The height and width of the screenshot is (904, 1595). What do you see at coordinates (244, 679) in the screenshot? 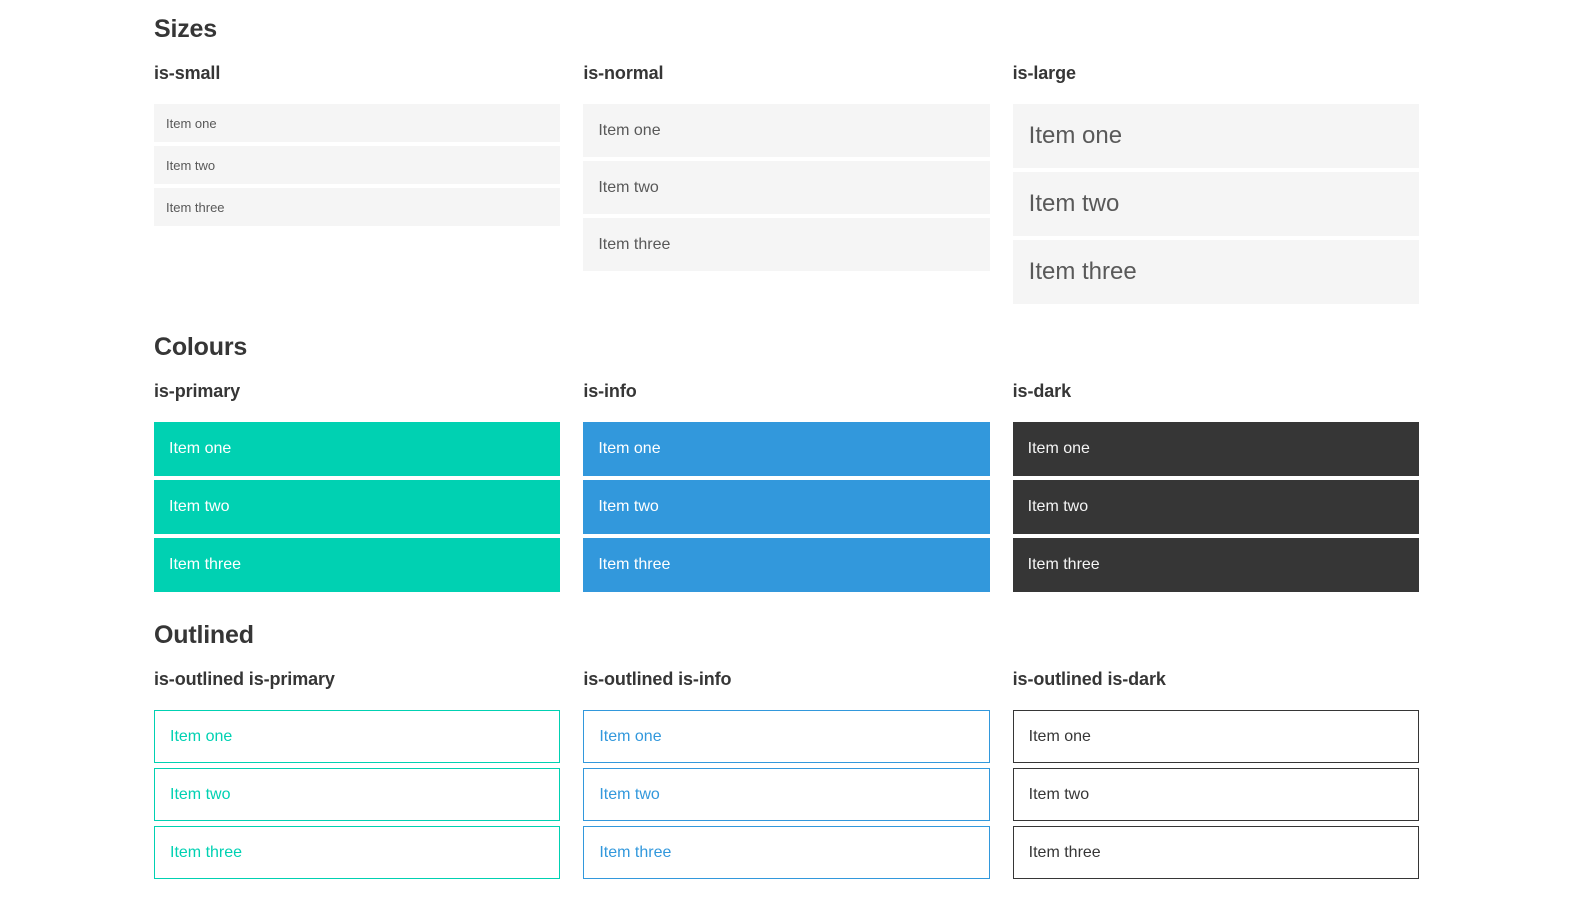
I see `group-title: is-outlined is-primary` at bounding box center [244, 679].